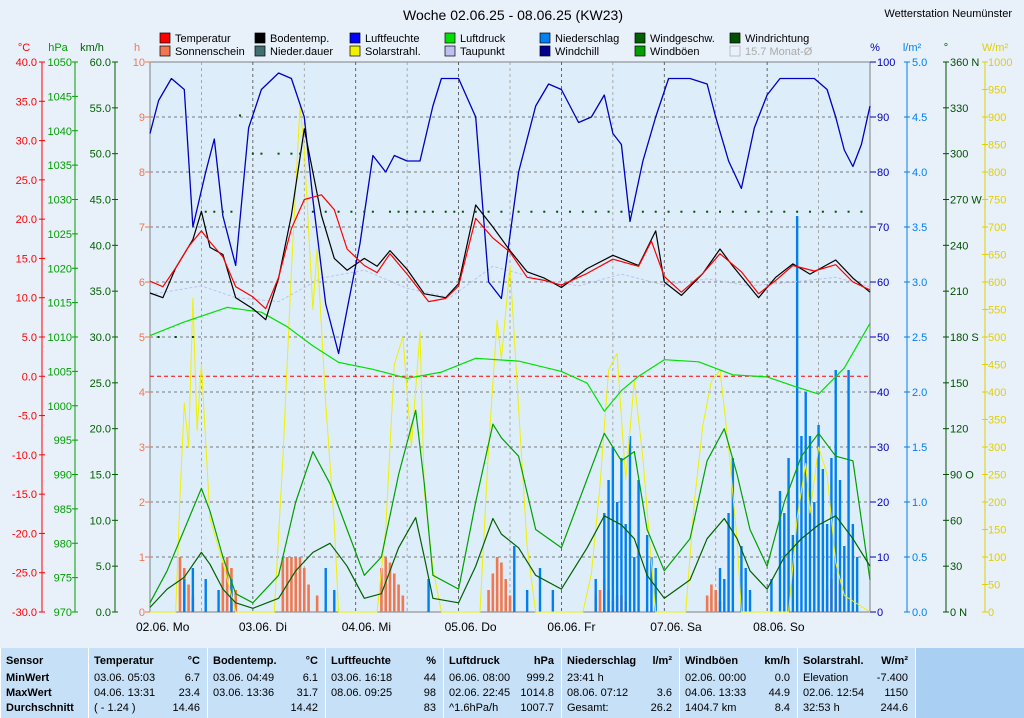 The height and width of the screenshot is (718, 1024). What do you see at coordinates (883, 393) in the screenshot?
I see `axis-tick-label: 40` at bounding box center [883, 393].